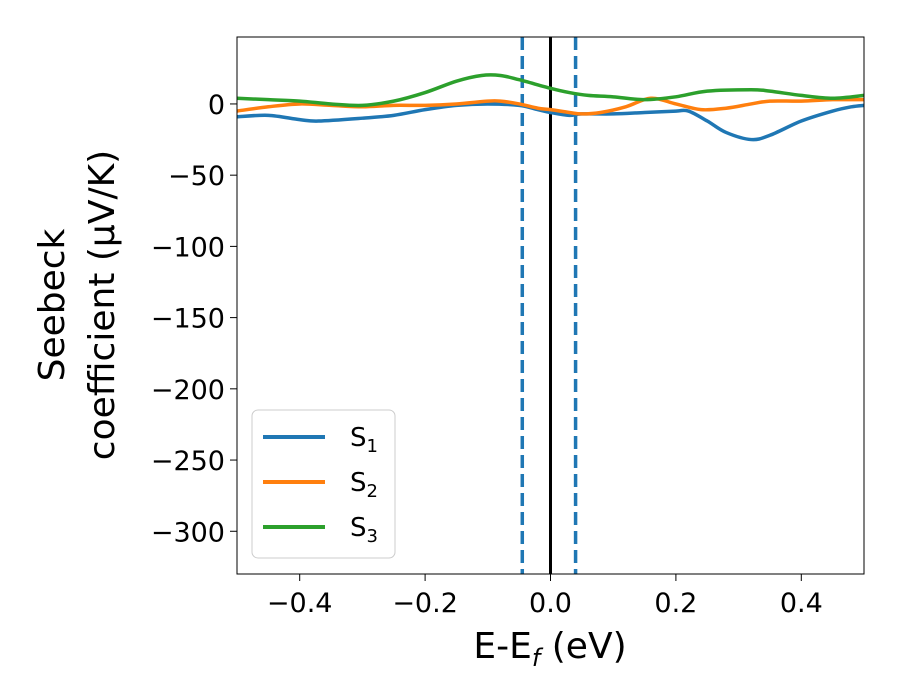  What do you see at coordinates (188, 461) in the screenshot?
I see `y-tick-label: −250` at bounding box center [188, 461].